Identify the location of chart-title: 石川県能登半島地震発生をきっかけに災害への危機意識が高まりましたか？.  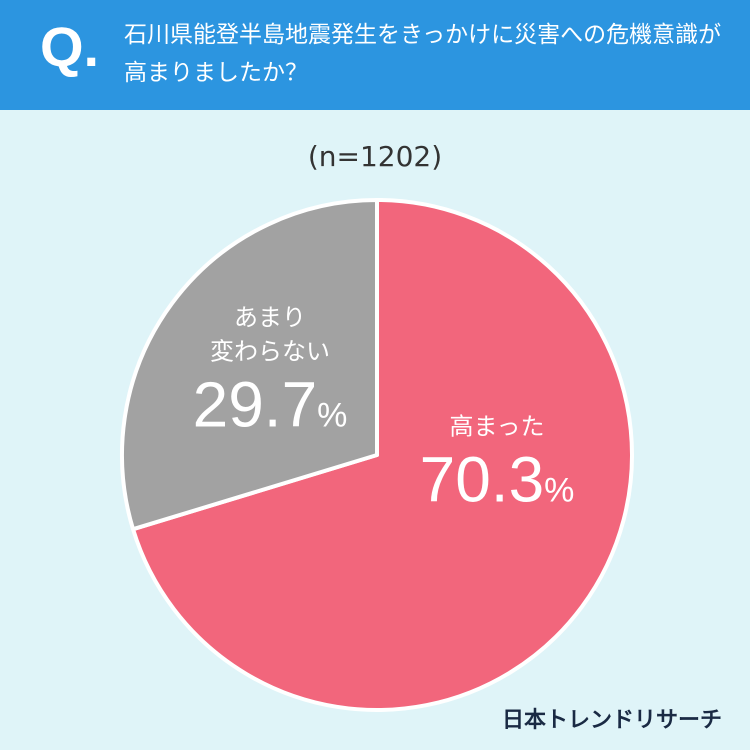
(423, 54).